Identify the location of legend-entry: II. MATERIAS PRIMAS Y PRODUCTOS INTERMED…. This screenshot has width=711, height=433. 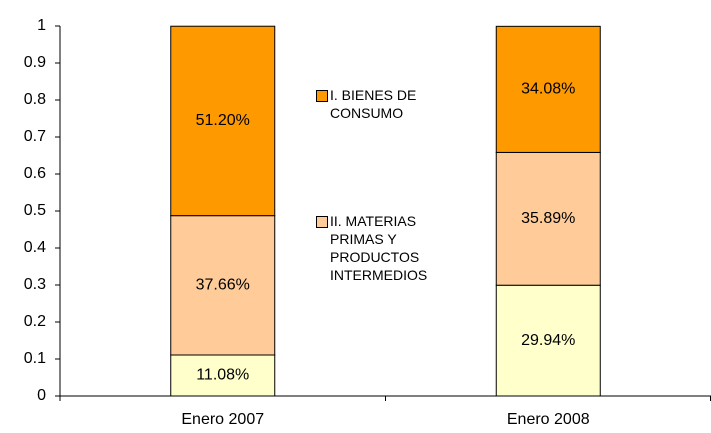
(382, 248).